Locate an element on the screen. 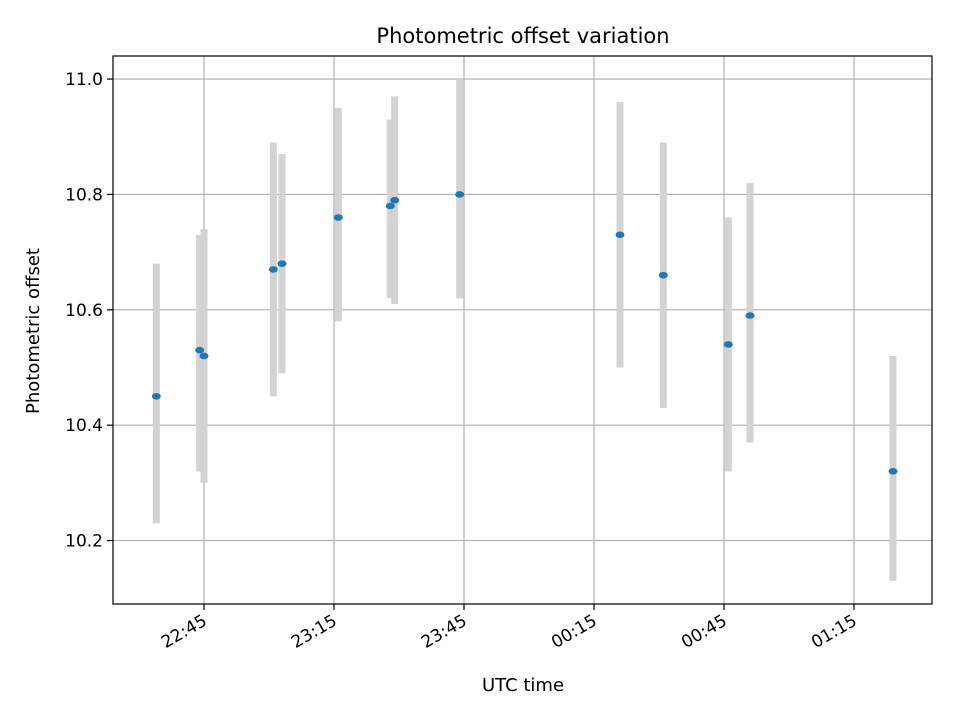 Image resolution: width=960 pixels, height=720 pixels. y-tick-label: 10.4 is located at coordinates (84, 426).